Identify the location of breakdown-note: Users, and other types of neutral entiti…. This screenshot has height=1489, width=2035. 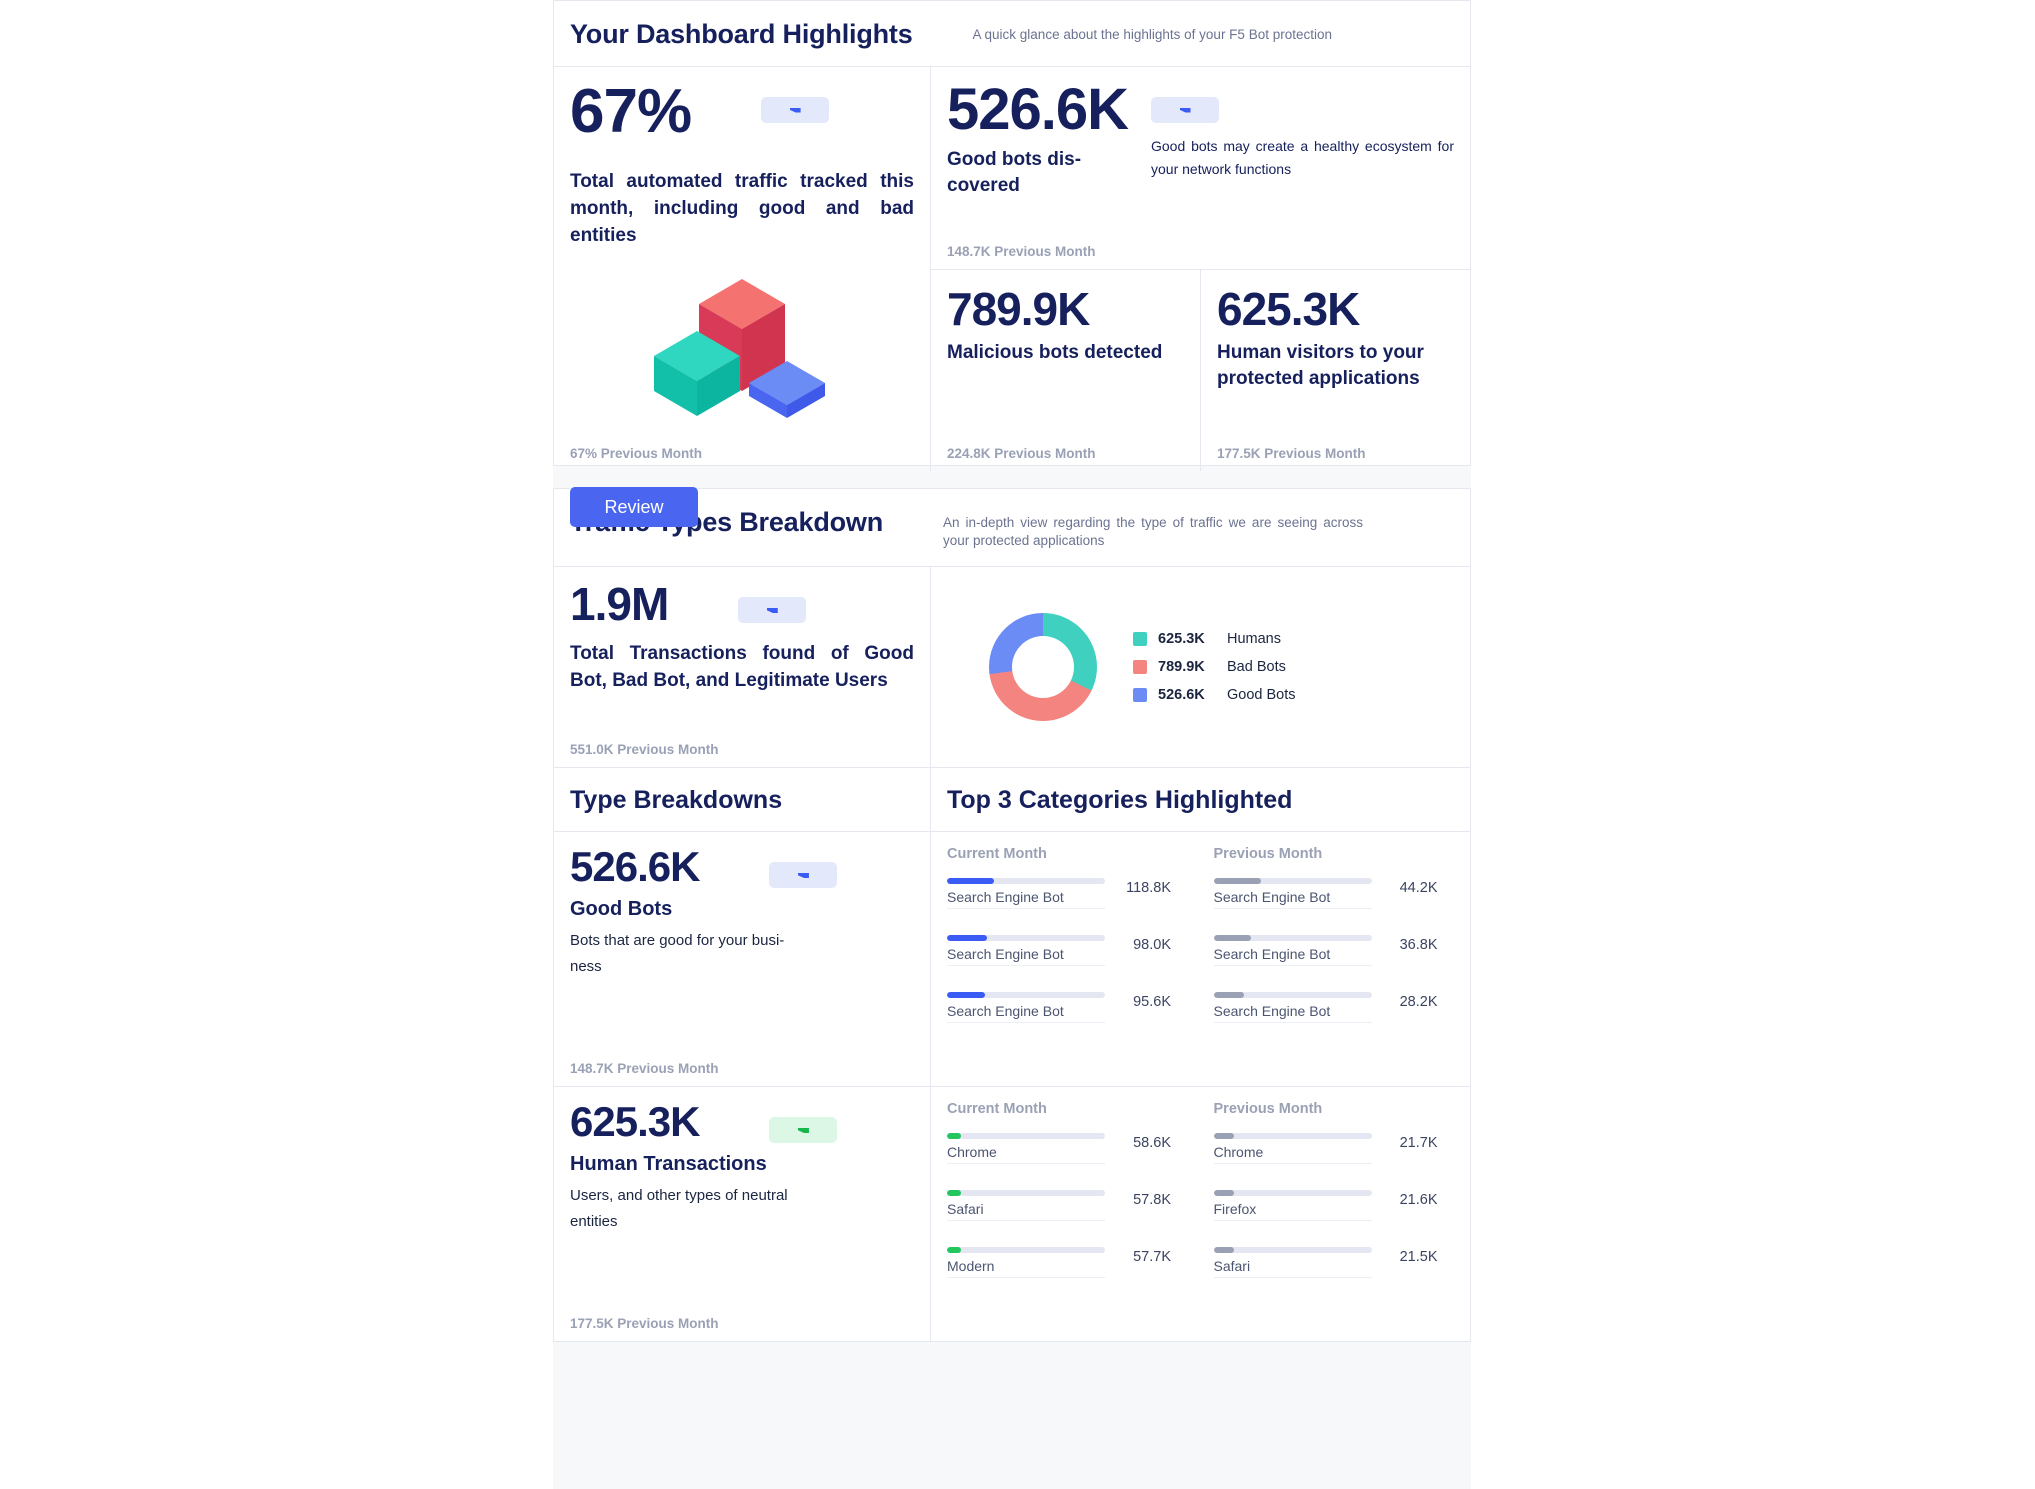
(679, 1209).